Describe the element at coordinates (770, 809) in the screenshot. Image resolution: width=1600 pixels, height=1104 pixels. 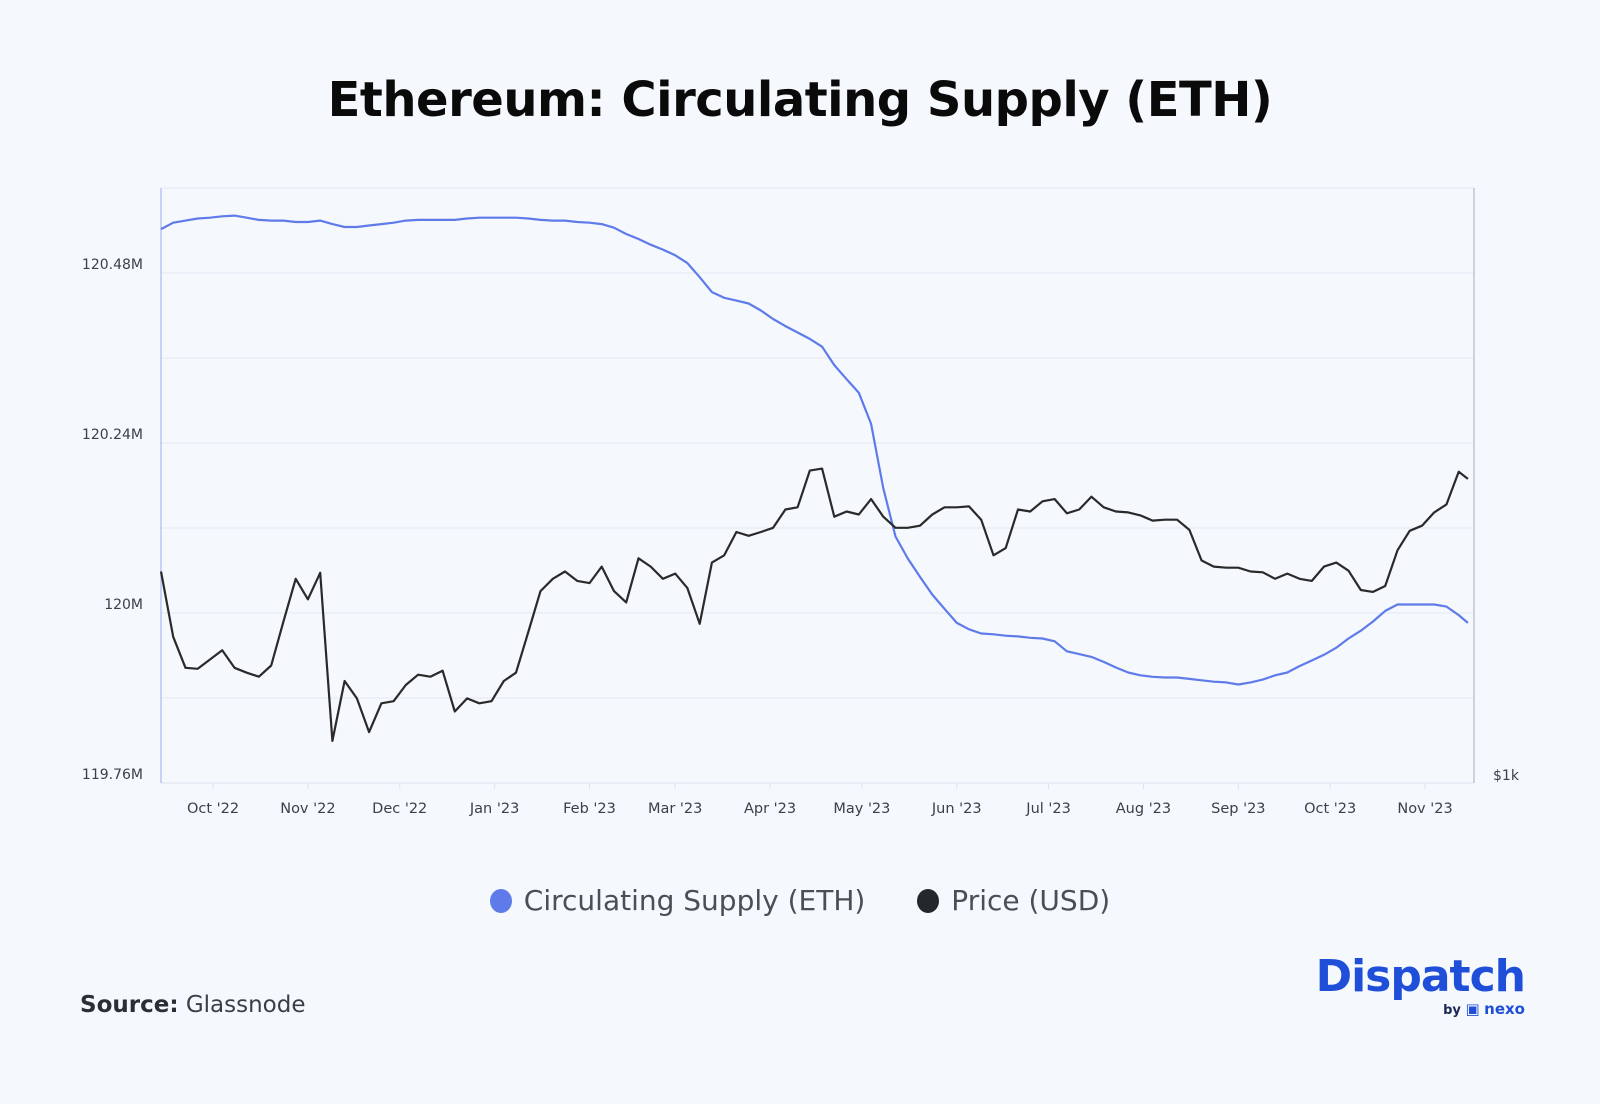
I see `x-tick-label: Apr '23` at that location.